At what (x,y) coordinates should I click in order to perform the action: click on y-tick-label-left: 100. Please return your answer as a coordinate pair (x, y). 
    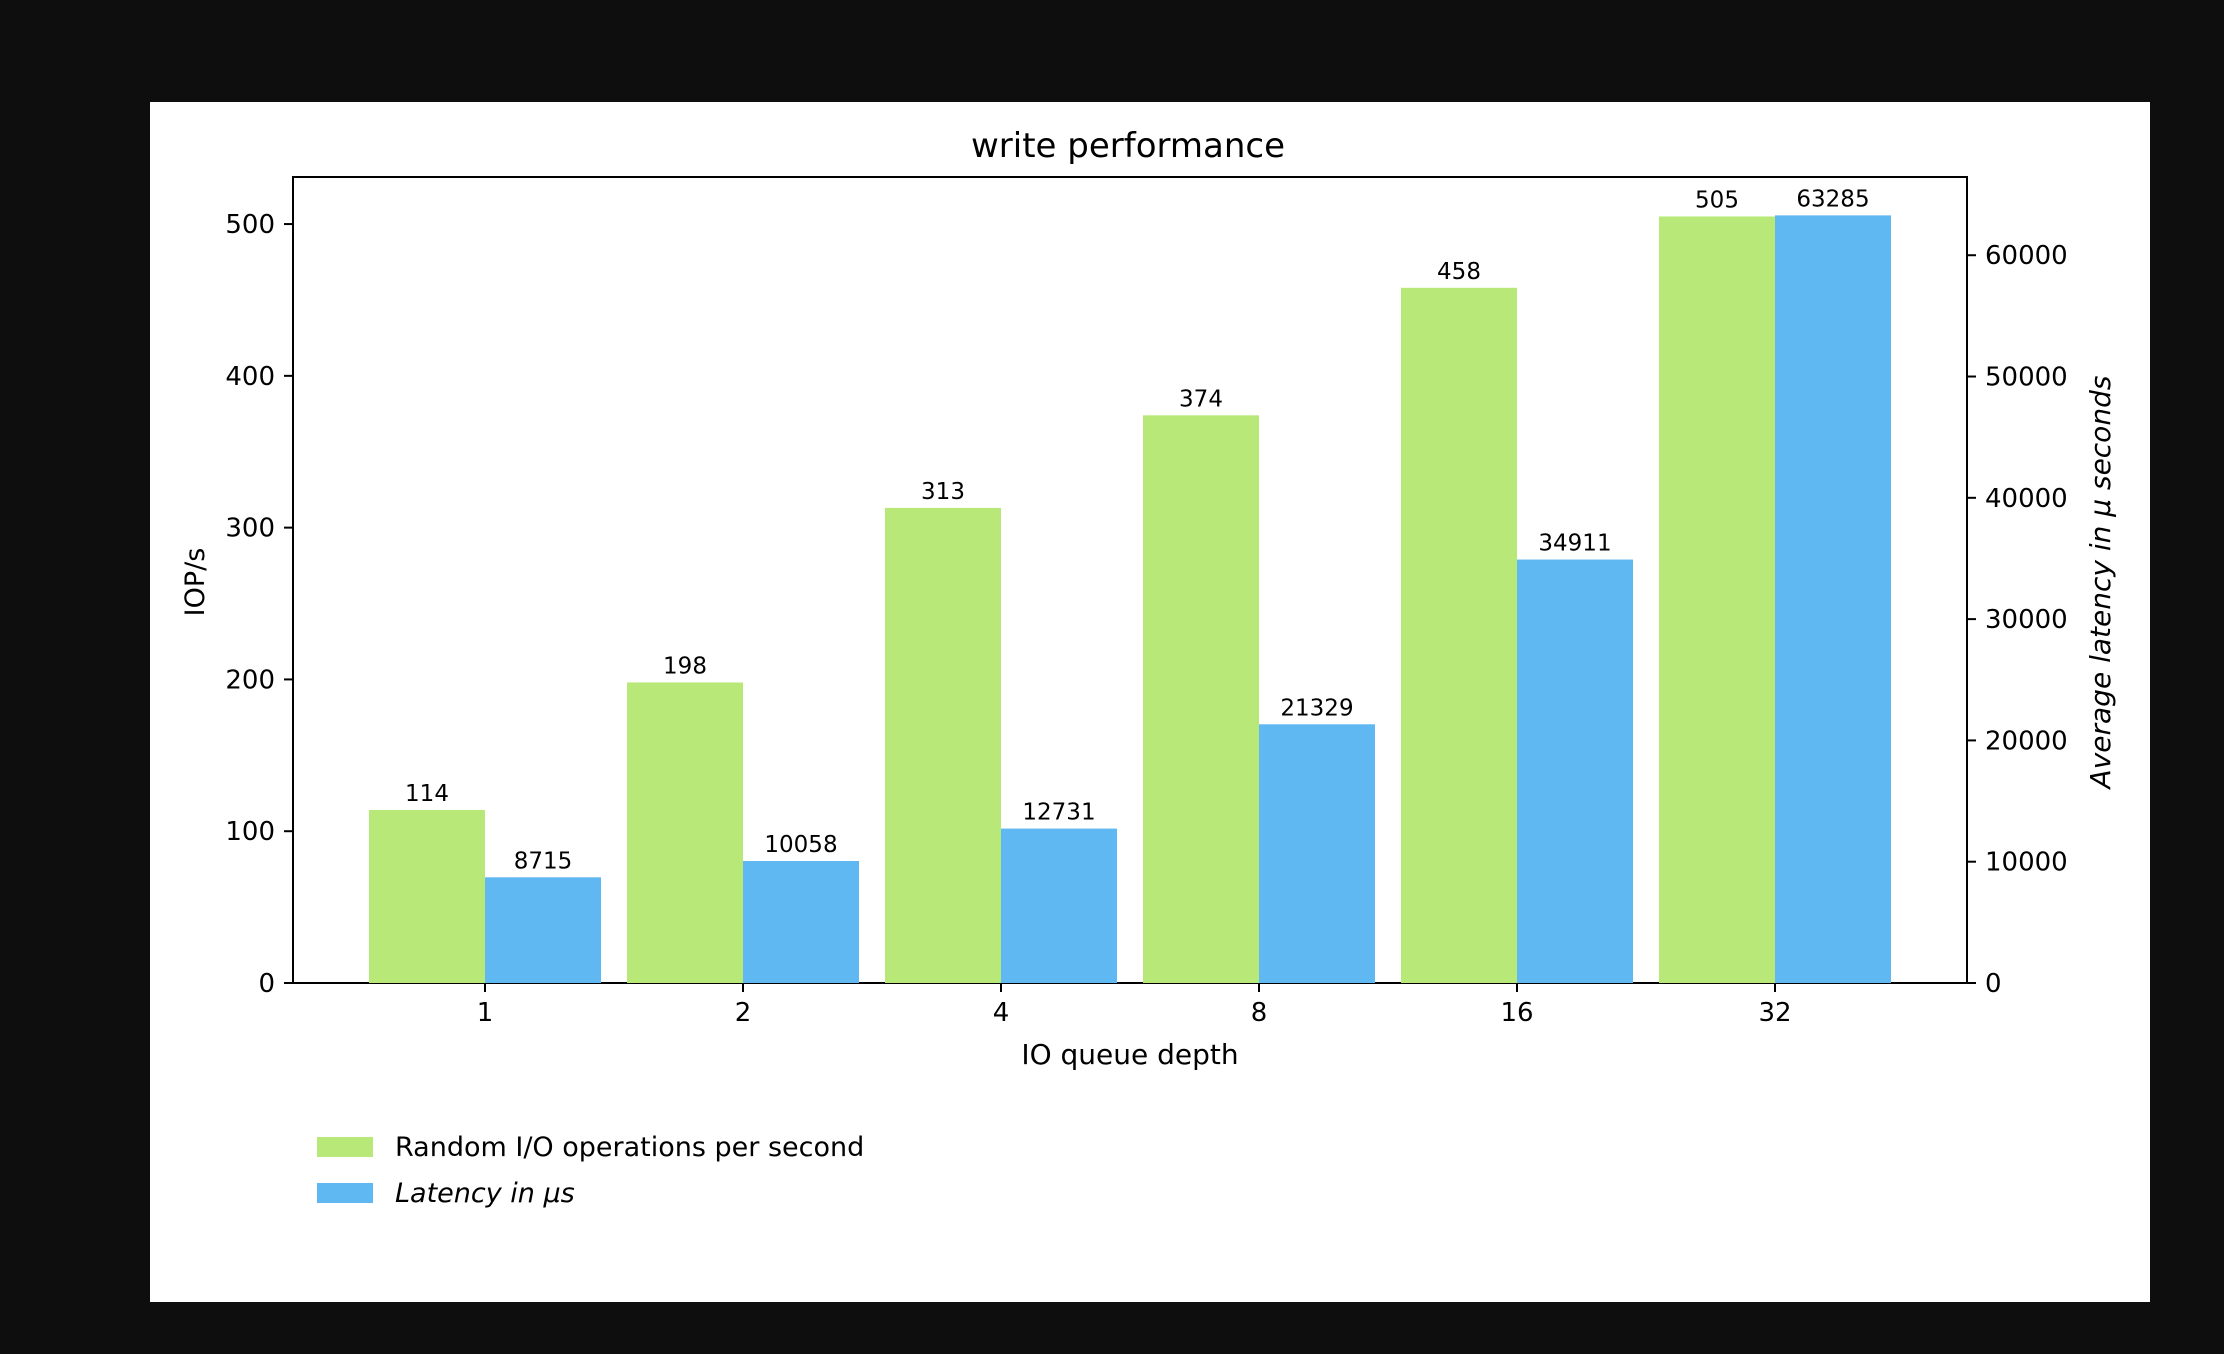
    Looking at the image, I should click on (250, 832).